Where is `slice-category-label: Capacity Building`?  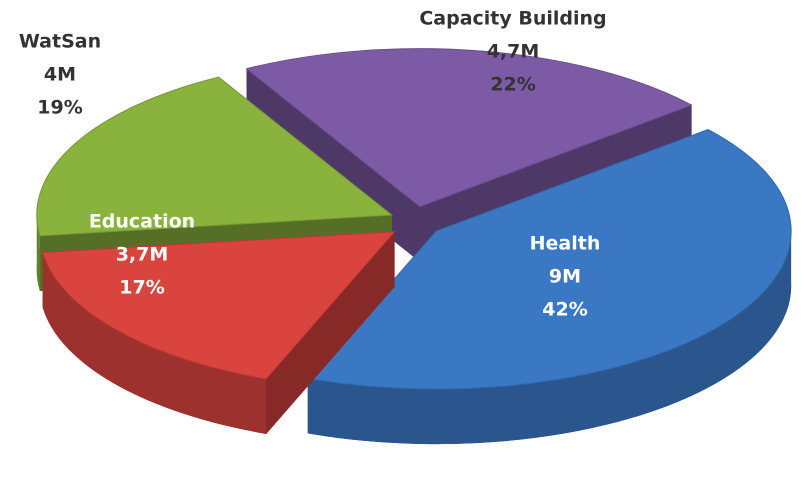
slice-category-label: Capacity Building is located at coordinates (512, 19).